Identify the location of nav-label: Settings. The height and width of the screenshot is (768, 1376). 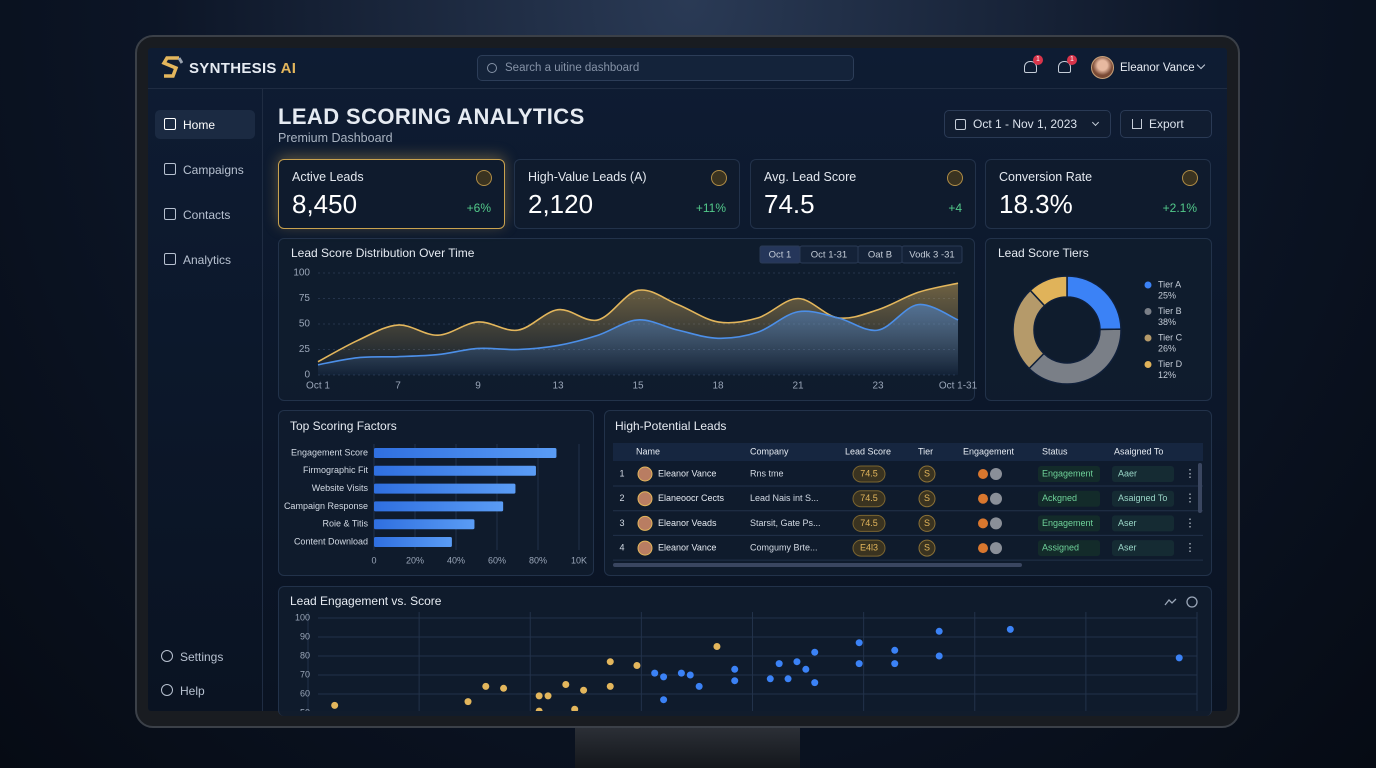
(202, 656).